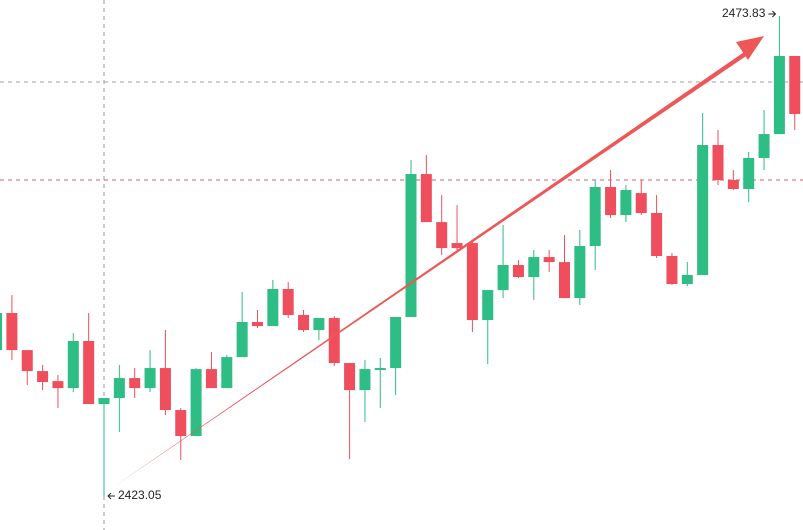 The image size is (803, 530). What do you see at coordinates (111, 496) in the screenshot?
I see `low-label-arrow` at bounding box center [111, 496].